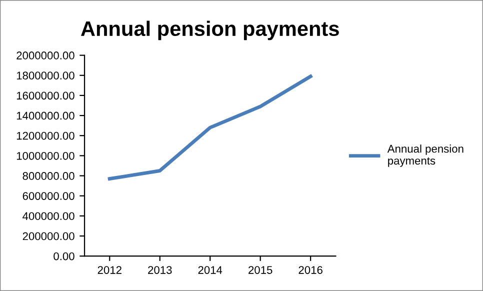 This screenshot has height=291, width=483. Describe the element at coordinates (45, 156) in the screenshot. I see `y-tick-label: 1000000.00` at that location.